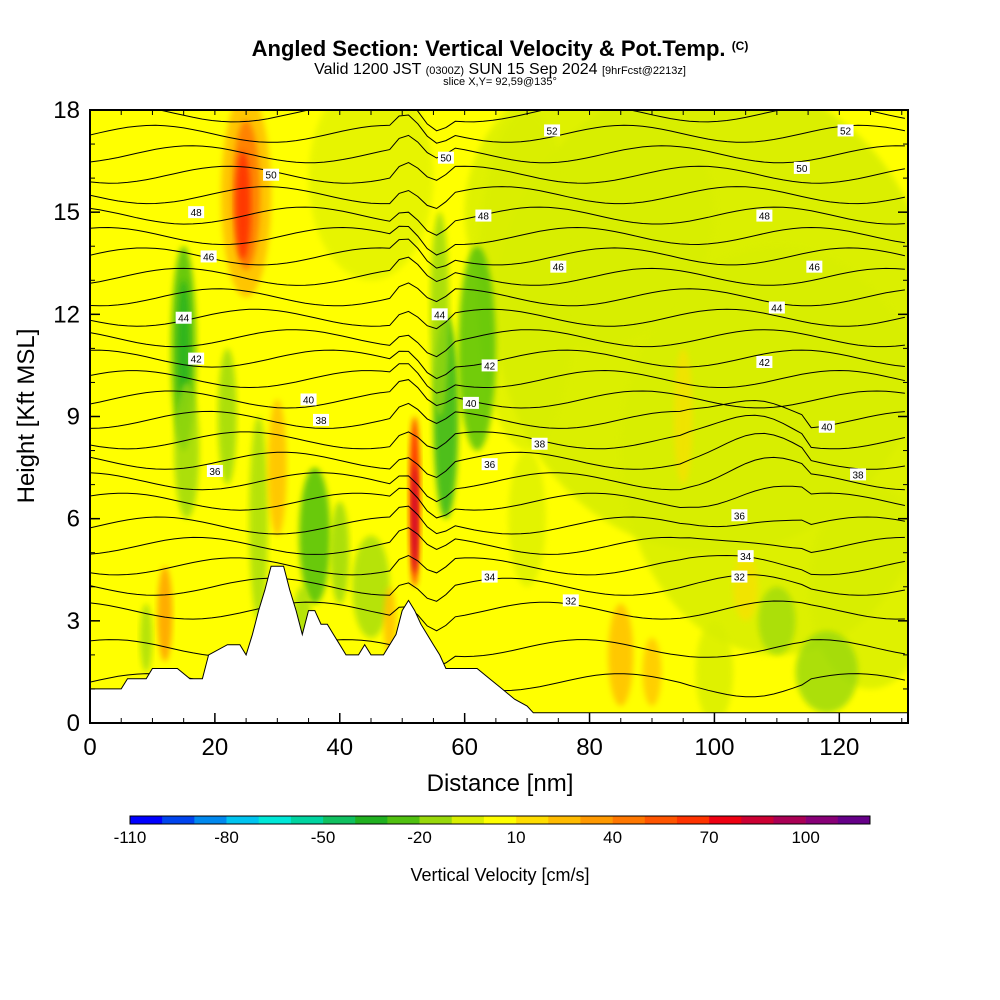 The image size is (1000, 1000). Describe the element at coordinates (26, 416) in the screenshot. I see `y-axis-label: Height [Kft MSL]` at that location.